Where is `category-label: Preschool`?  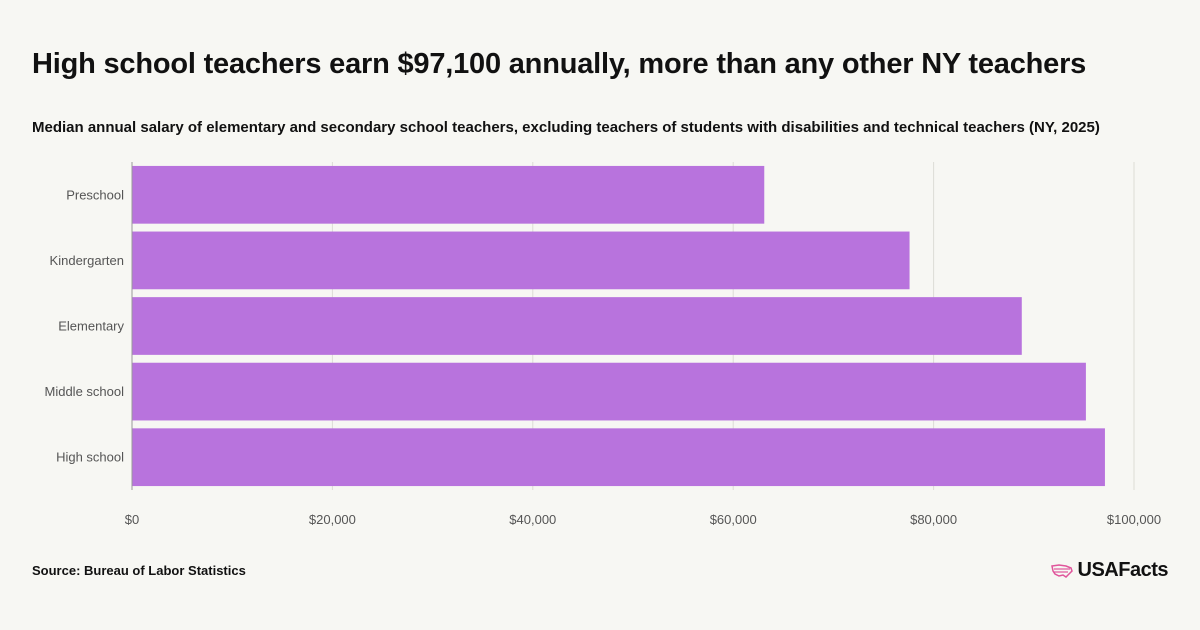 category-label: Preschool is located at coordinates (95, 194).